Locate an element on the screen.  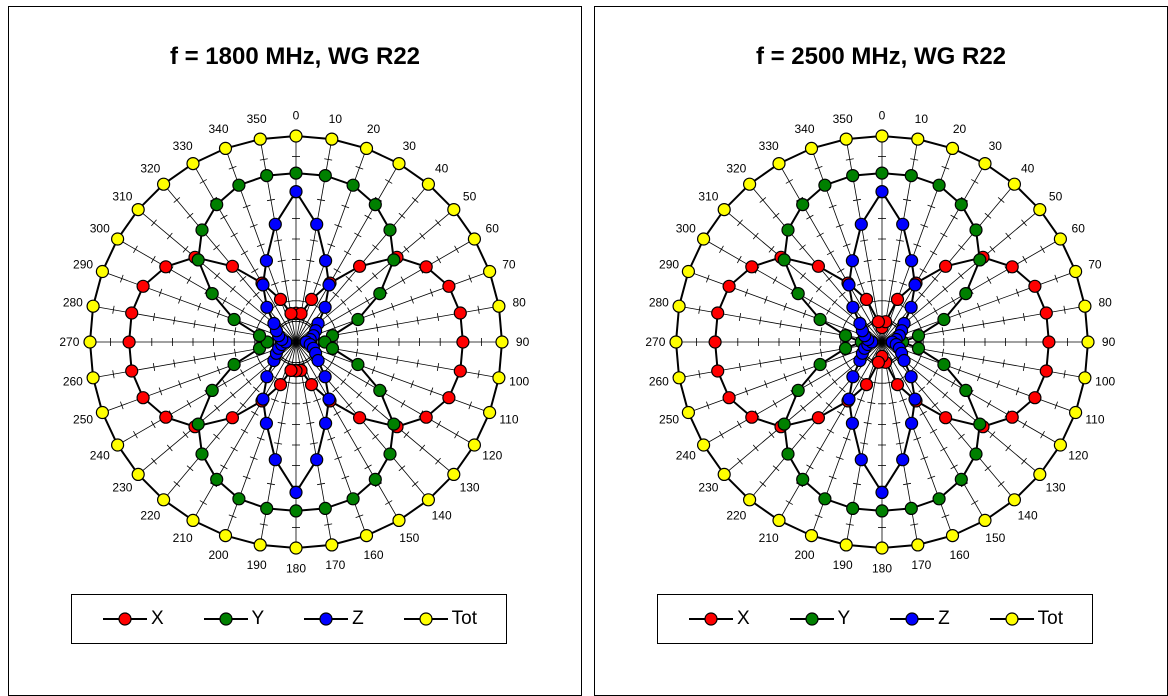
angle-label: 310 is located at coordinates (708, 196).